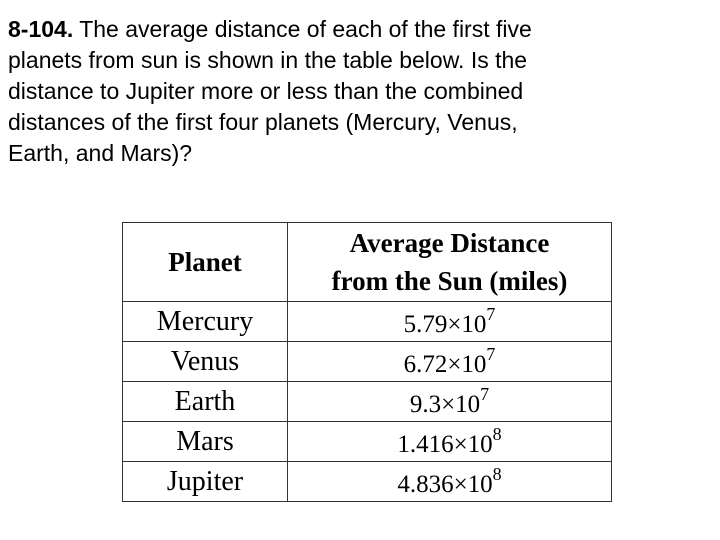 The image size is (720, 540). I want to click on distance-cell: 1.416×108, so click(449, 441).